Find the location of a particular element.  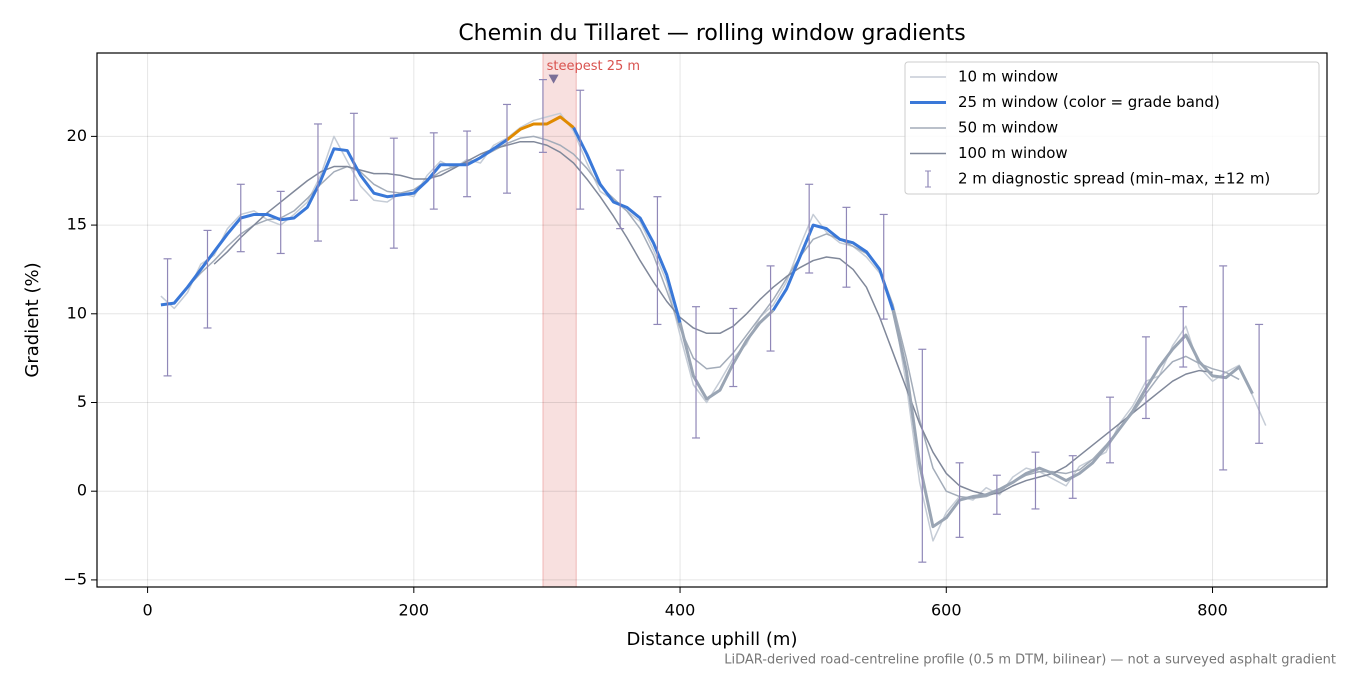

legend-box is located at coordinates (1112, 128).